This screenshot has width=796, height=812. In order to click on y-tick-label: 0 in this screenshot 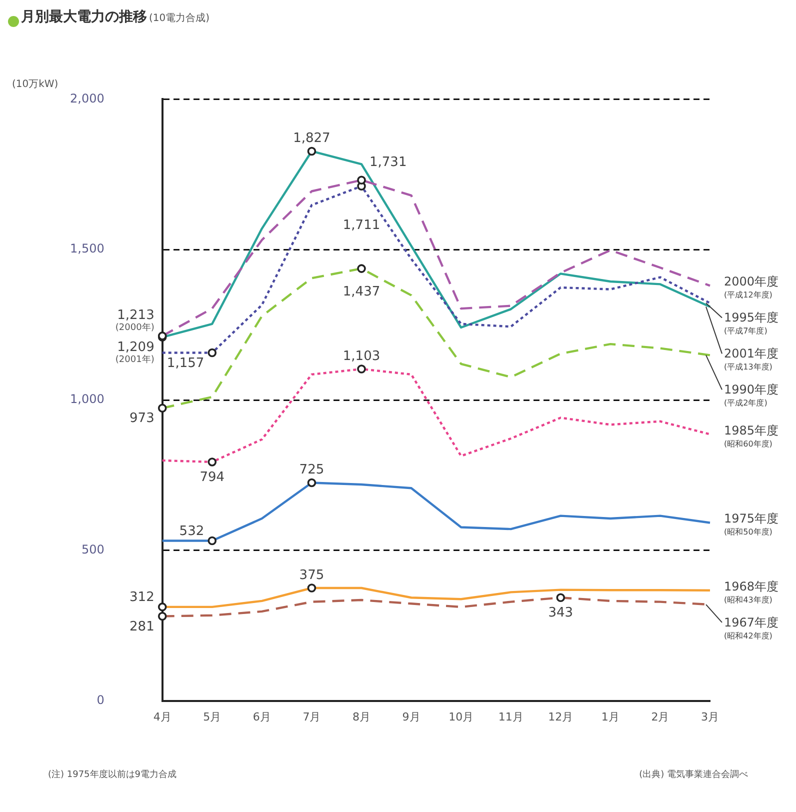, I will do `click(100, 699)`.